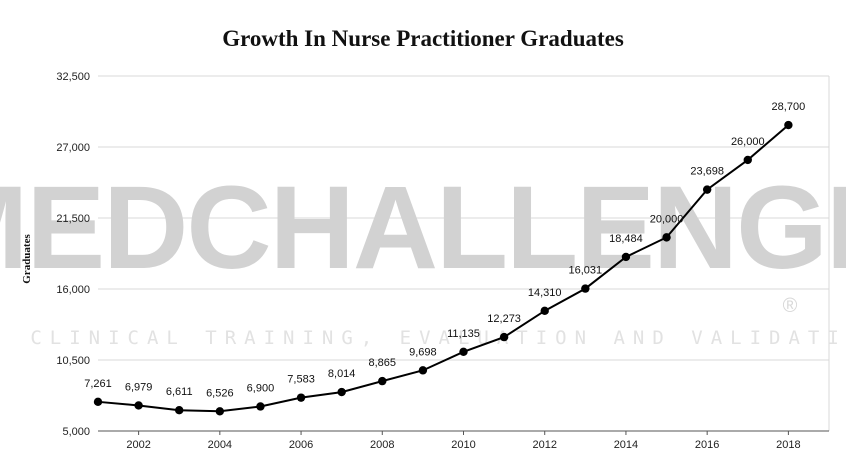 Image resolution: width=846 pixels, height=473 pixels. What do you see at coordinates (220, 393) in the screenshot?
I see `data-label: 6,526` at bounding box center [220, 393].